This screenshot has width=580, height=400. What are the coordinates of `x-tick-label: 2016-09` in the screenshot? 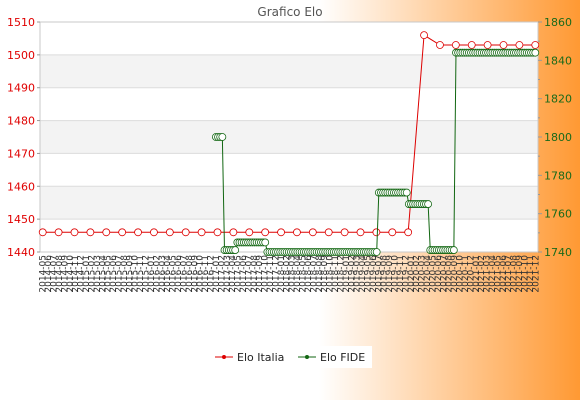 It's located at (195, 274).